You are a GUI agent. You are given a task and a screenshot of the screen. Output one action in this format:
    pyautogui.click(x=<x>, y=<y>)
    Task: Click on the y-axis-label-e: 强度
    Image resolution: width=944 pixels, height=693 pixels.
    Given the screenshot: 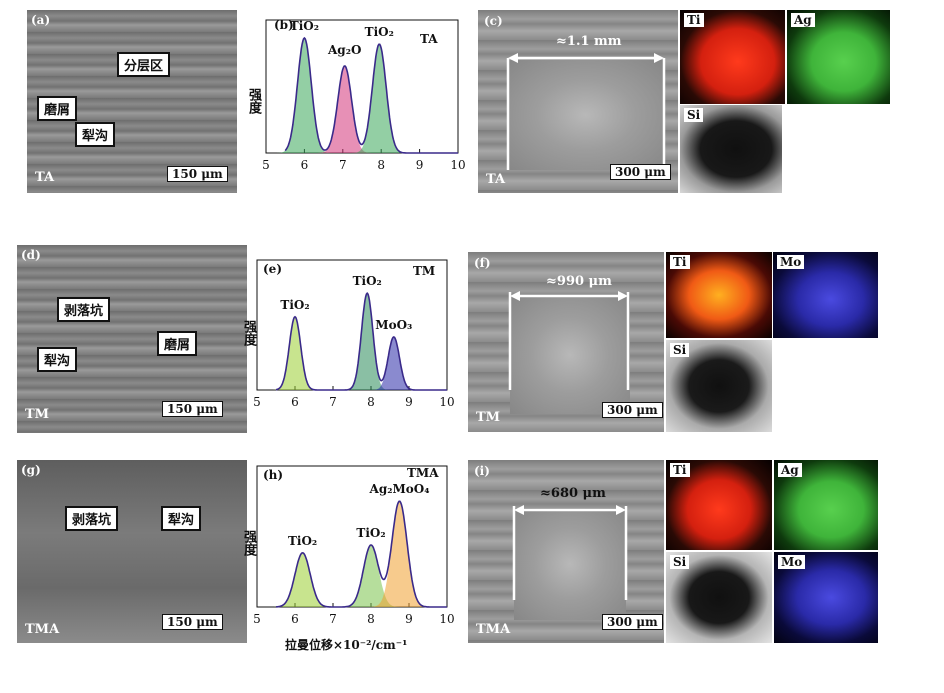 What is the action you would take?
    pyautogui.click(x=248, y=333)
    